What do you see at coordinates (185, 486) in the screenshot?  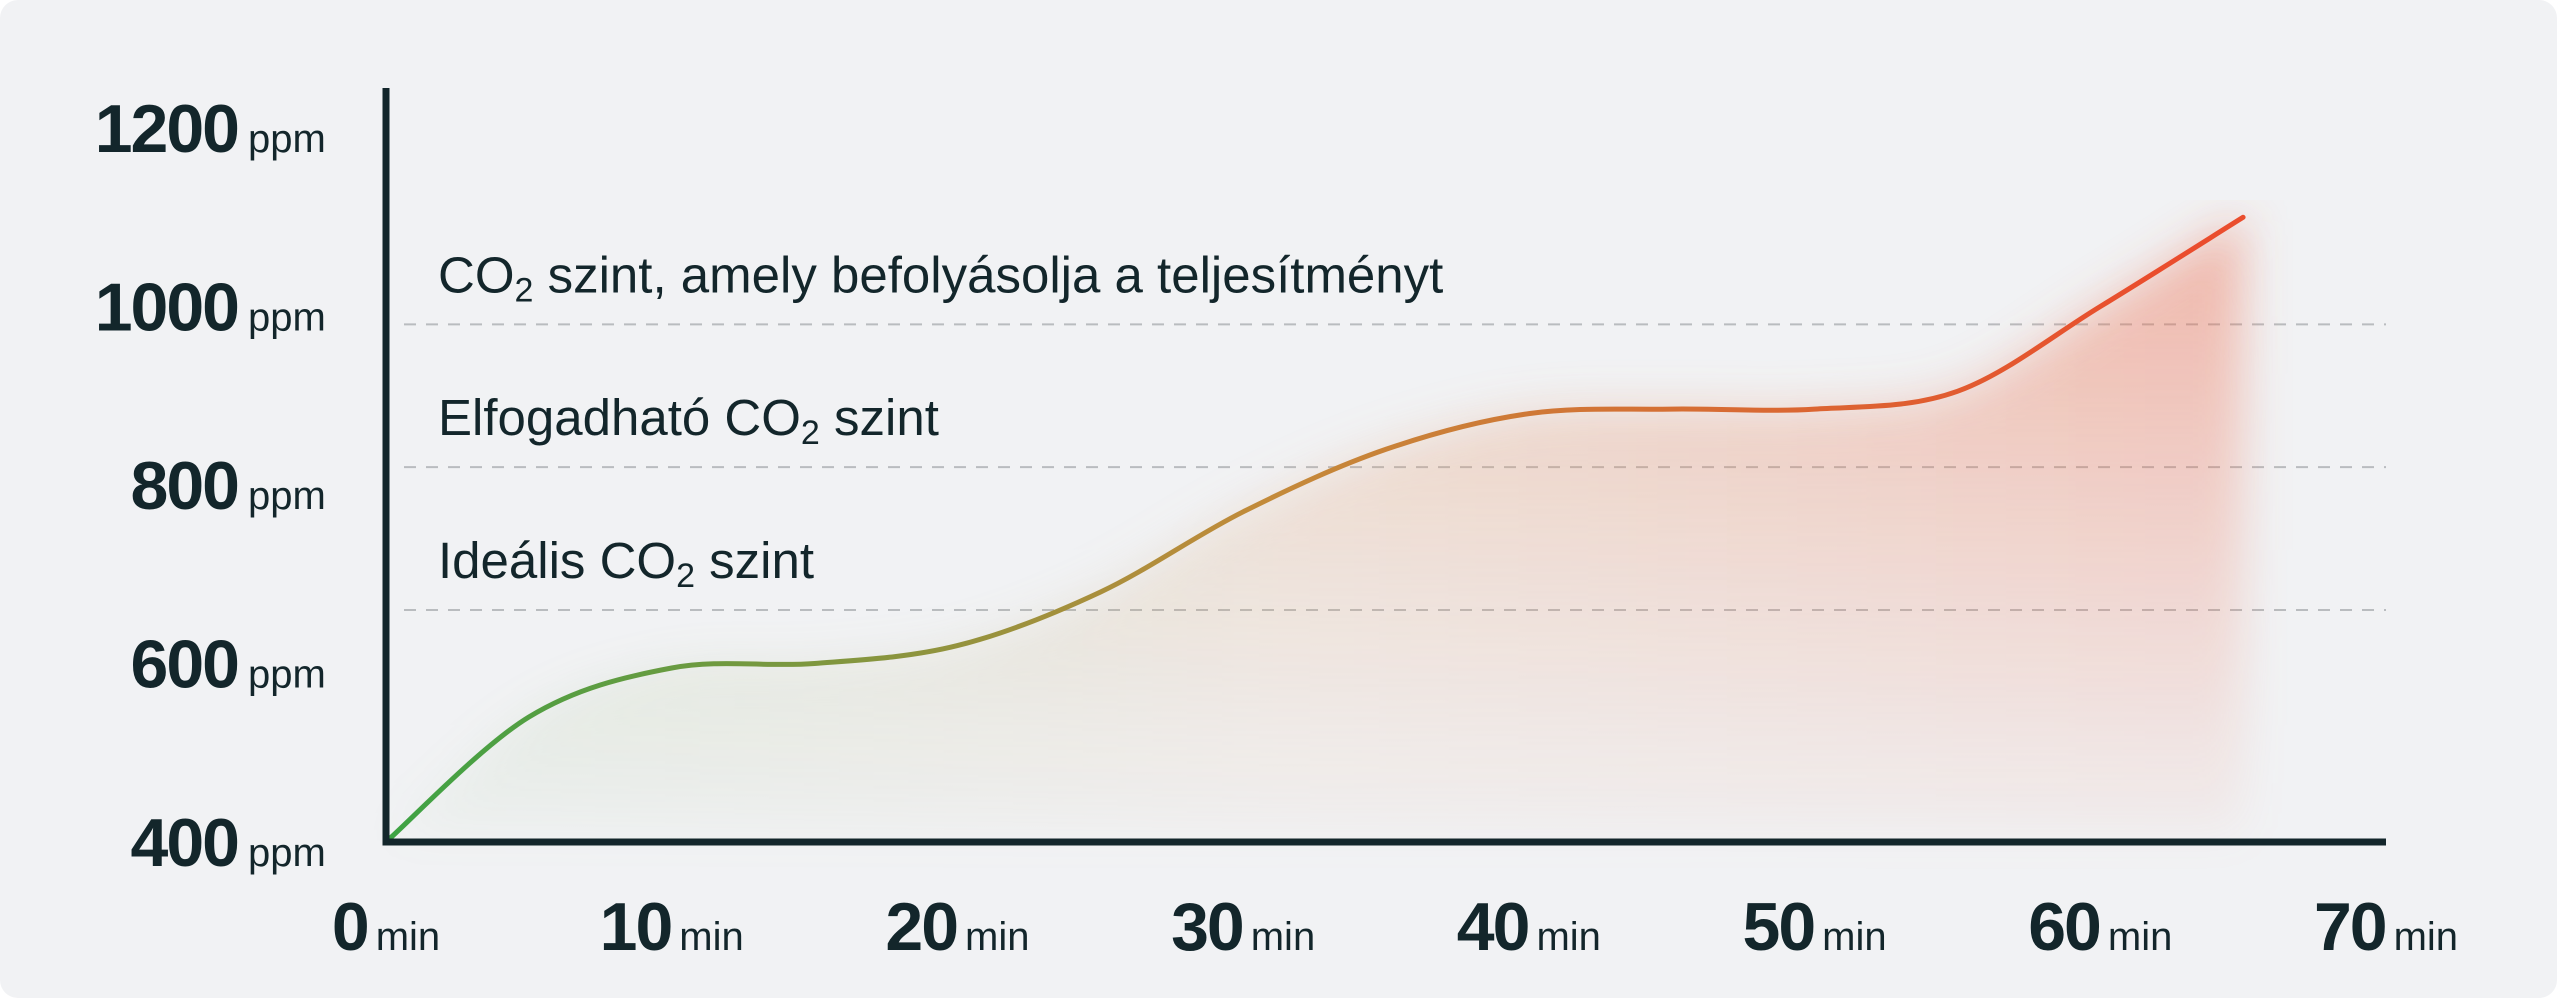 I see `y-tick-label: 800` at bounding box center [185, 486].